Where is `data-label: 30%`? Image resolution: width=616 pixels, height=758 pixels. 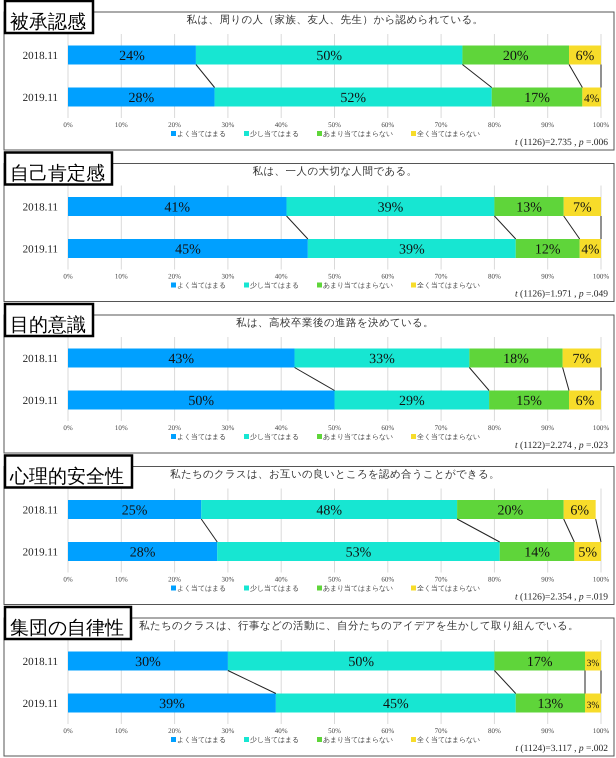 data-label: 30% is located at coordinates (148, 662).